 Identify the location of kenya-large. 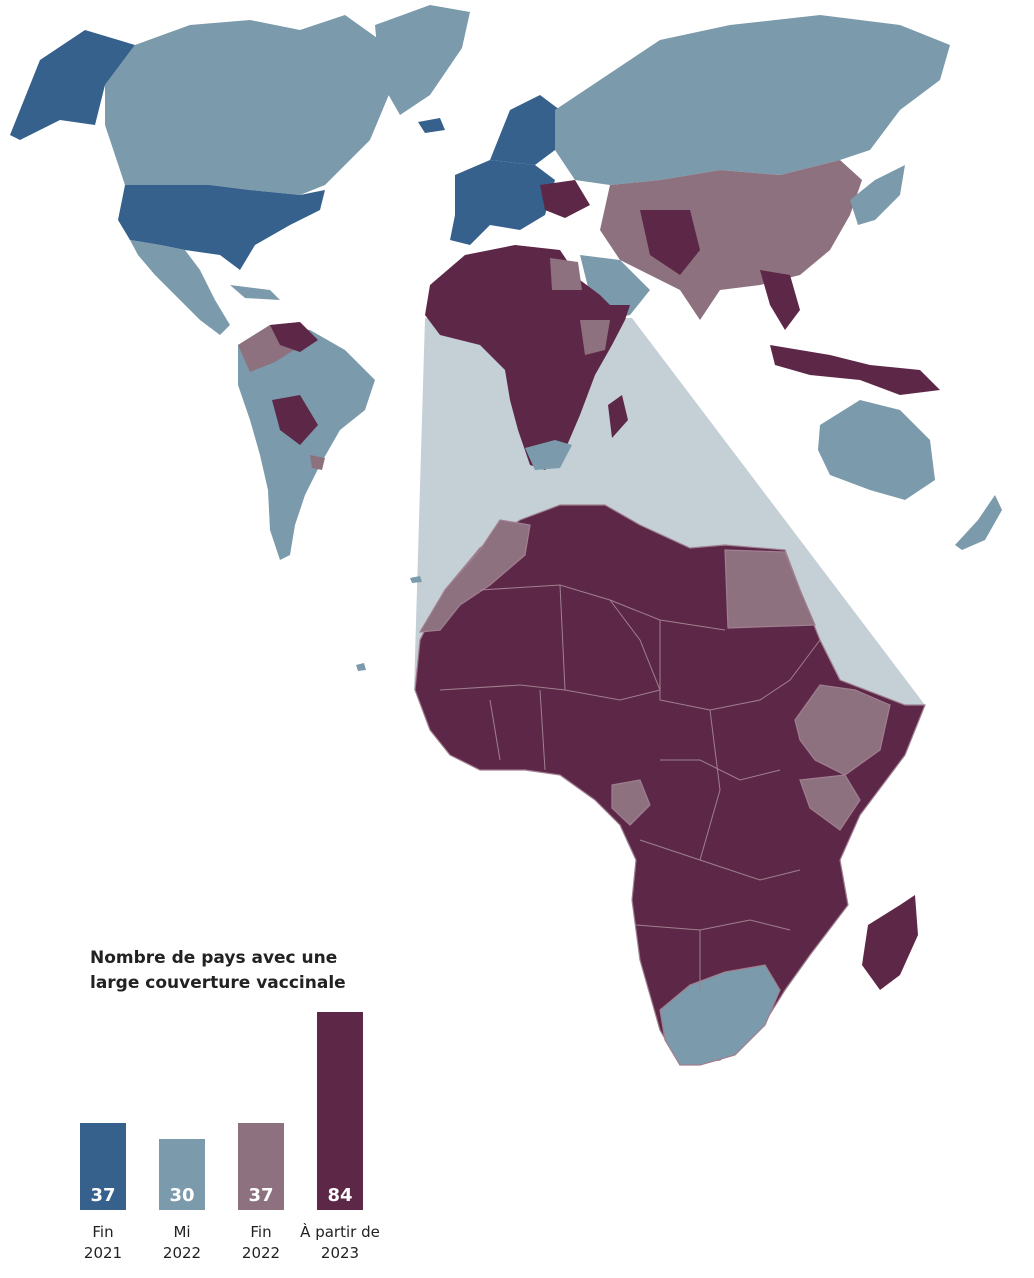
(830, 802).